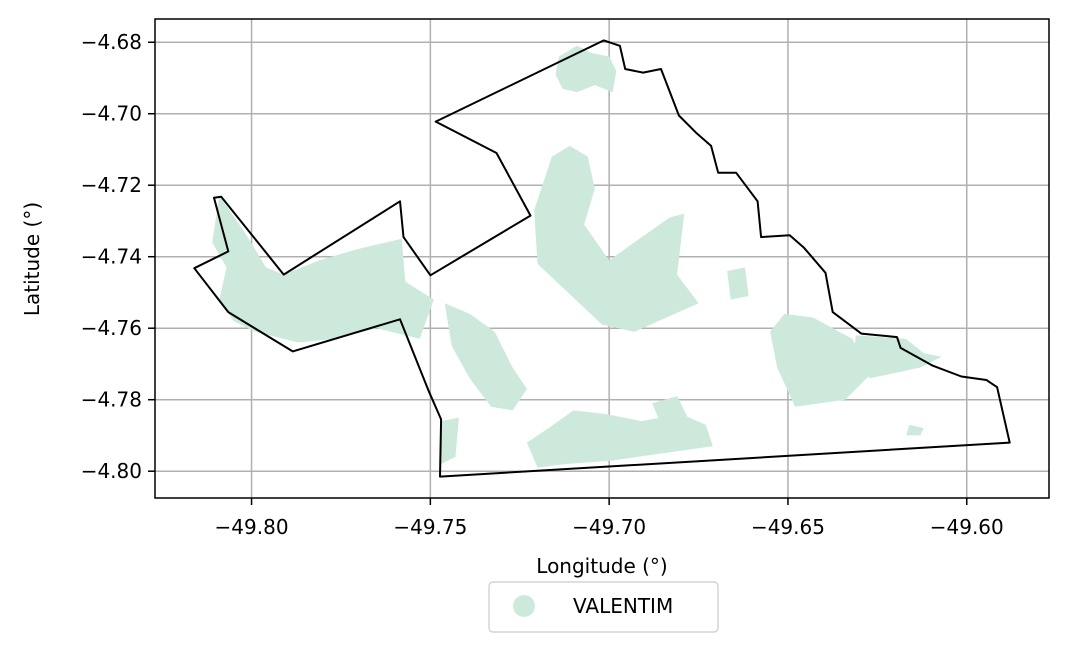  Describe the element at coordinates (623, 606) in the screenshot. I see `legend-label-valentim: VALENTIM` at that location.